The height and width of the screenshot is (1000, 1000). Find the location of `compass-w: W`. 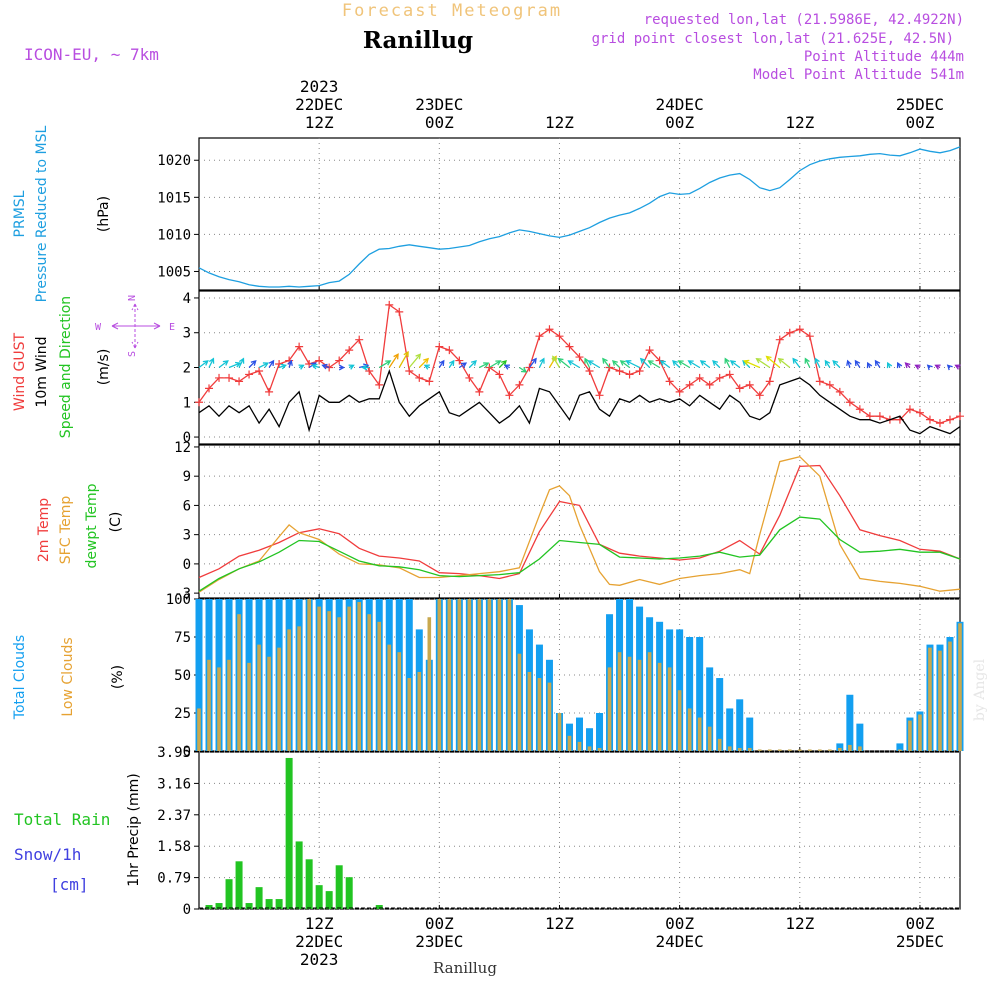

compass-w: W is located at coordinates (98, 327).